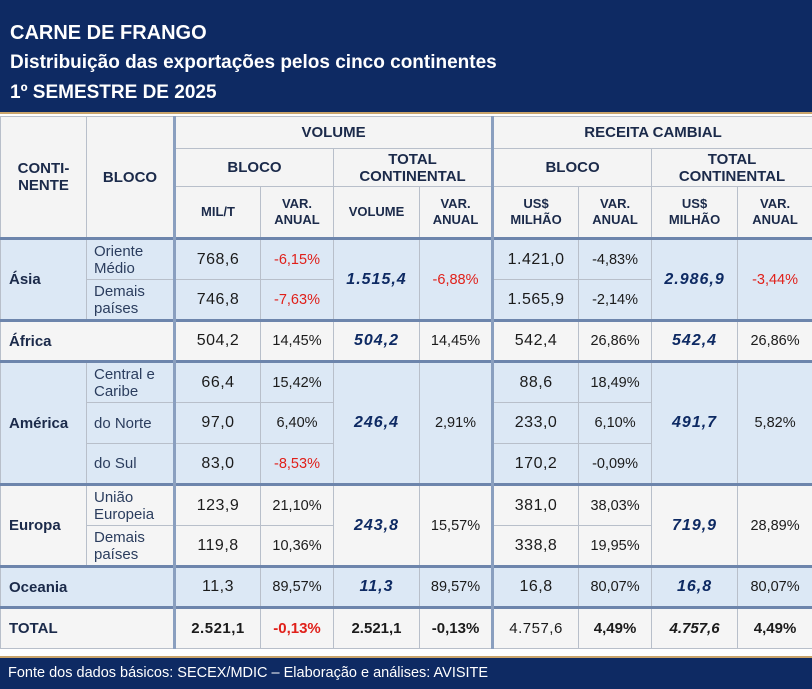 This screenshot has height=689, width=812. What do you see at coordinates (217, 423) in the screenshot?
I see `vol-value: 97,0` at bounding box center [217, 423].